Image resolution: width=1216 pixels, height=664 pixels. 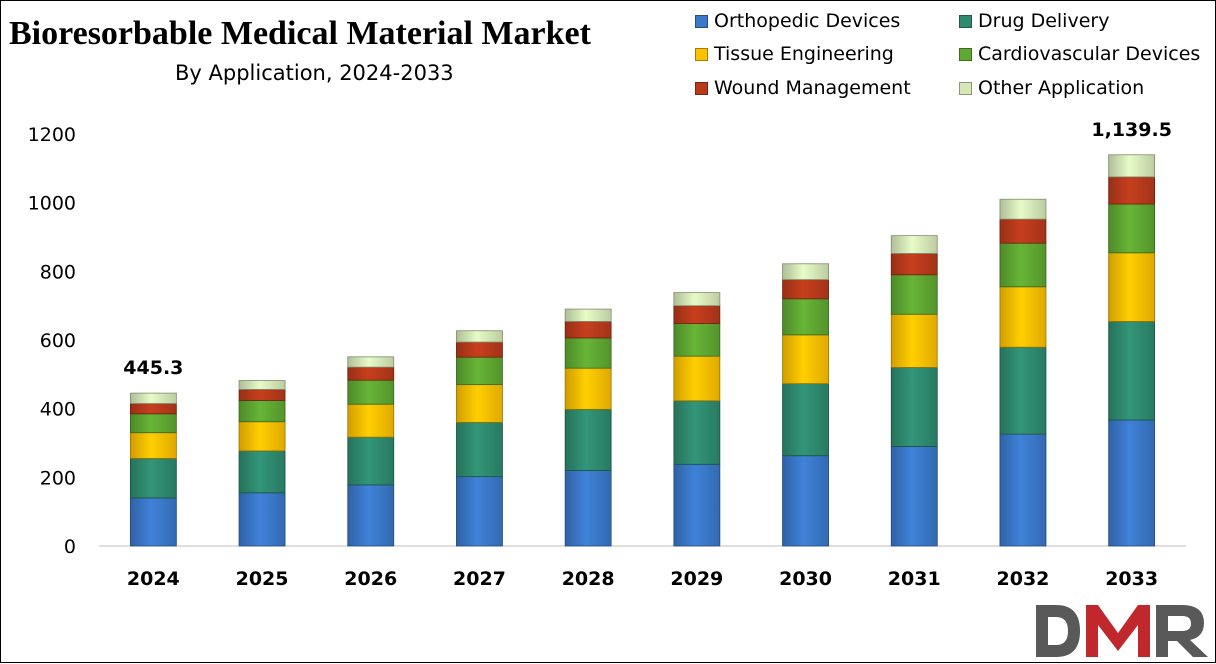 What do you see at coordinates (805, 501) in the screenshot?
I see `bar-segment-orthopedic-devices-2030` at bounding box center [805, 501].